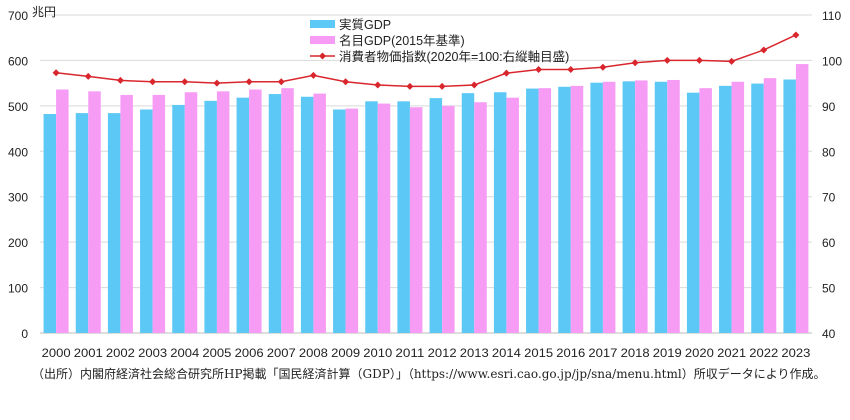 The image size is (850, 420). I want to click on x-tick-label: 2003, so click(152, 354).